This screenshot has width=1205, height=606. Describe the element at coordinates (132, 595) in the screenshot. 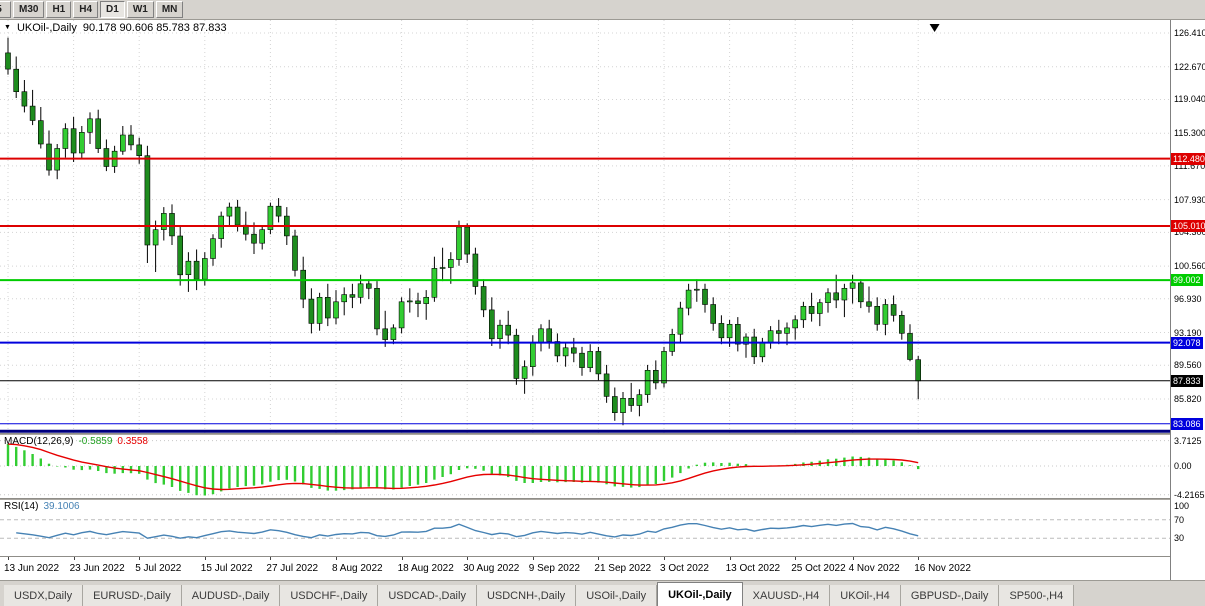

I see `chart-tab-eurusd-daily: EURUSD-,Daily` at that location.